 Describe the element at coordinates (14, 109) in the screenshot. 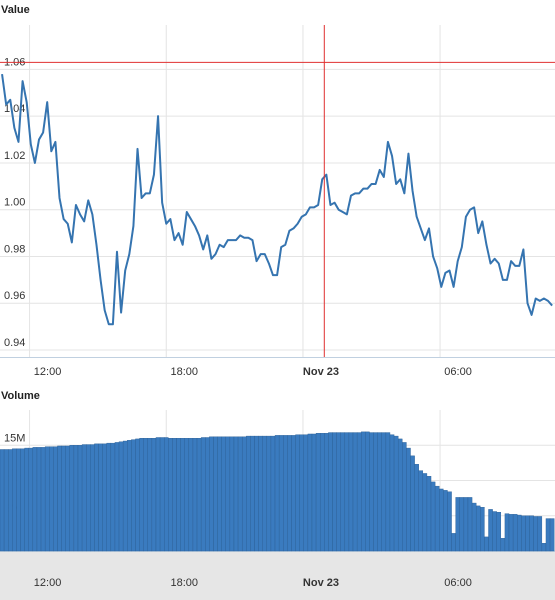

I see `y-tick-label: 1.04` at that location.